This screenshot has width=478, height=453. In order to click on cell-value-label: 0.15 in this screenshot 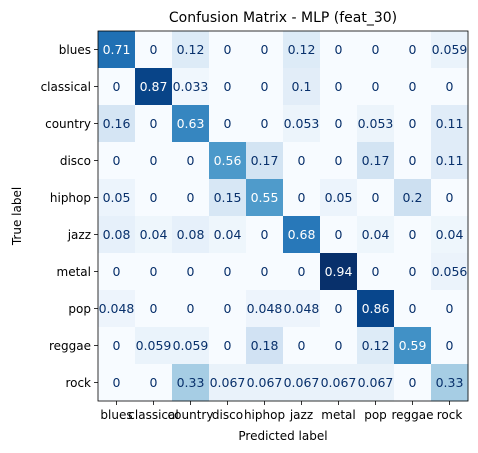, I will do `click(228, 197)`.